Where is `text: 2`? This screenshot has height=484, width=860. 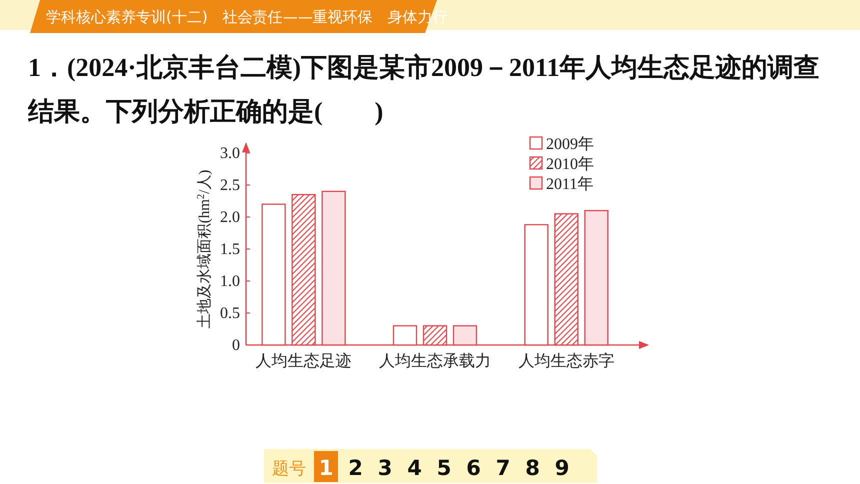
text: 2 is located at coordinates (355, 468).